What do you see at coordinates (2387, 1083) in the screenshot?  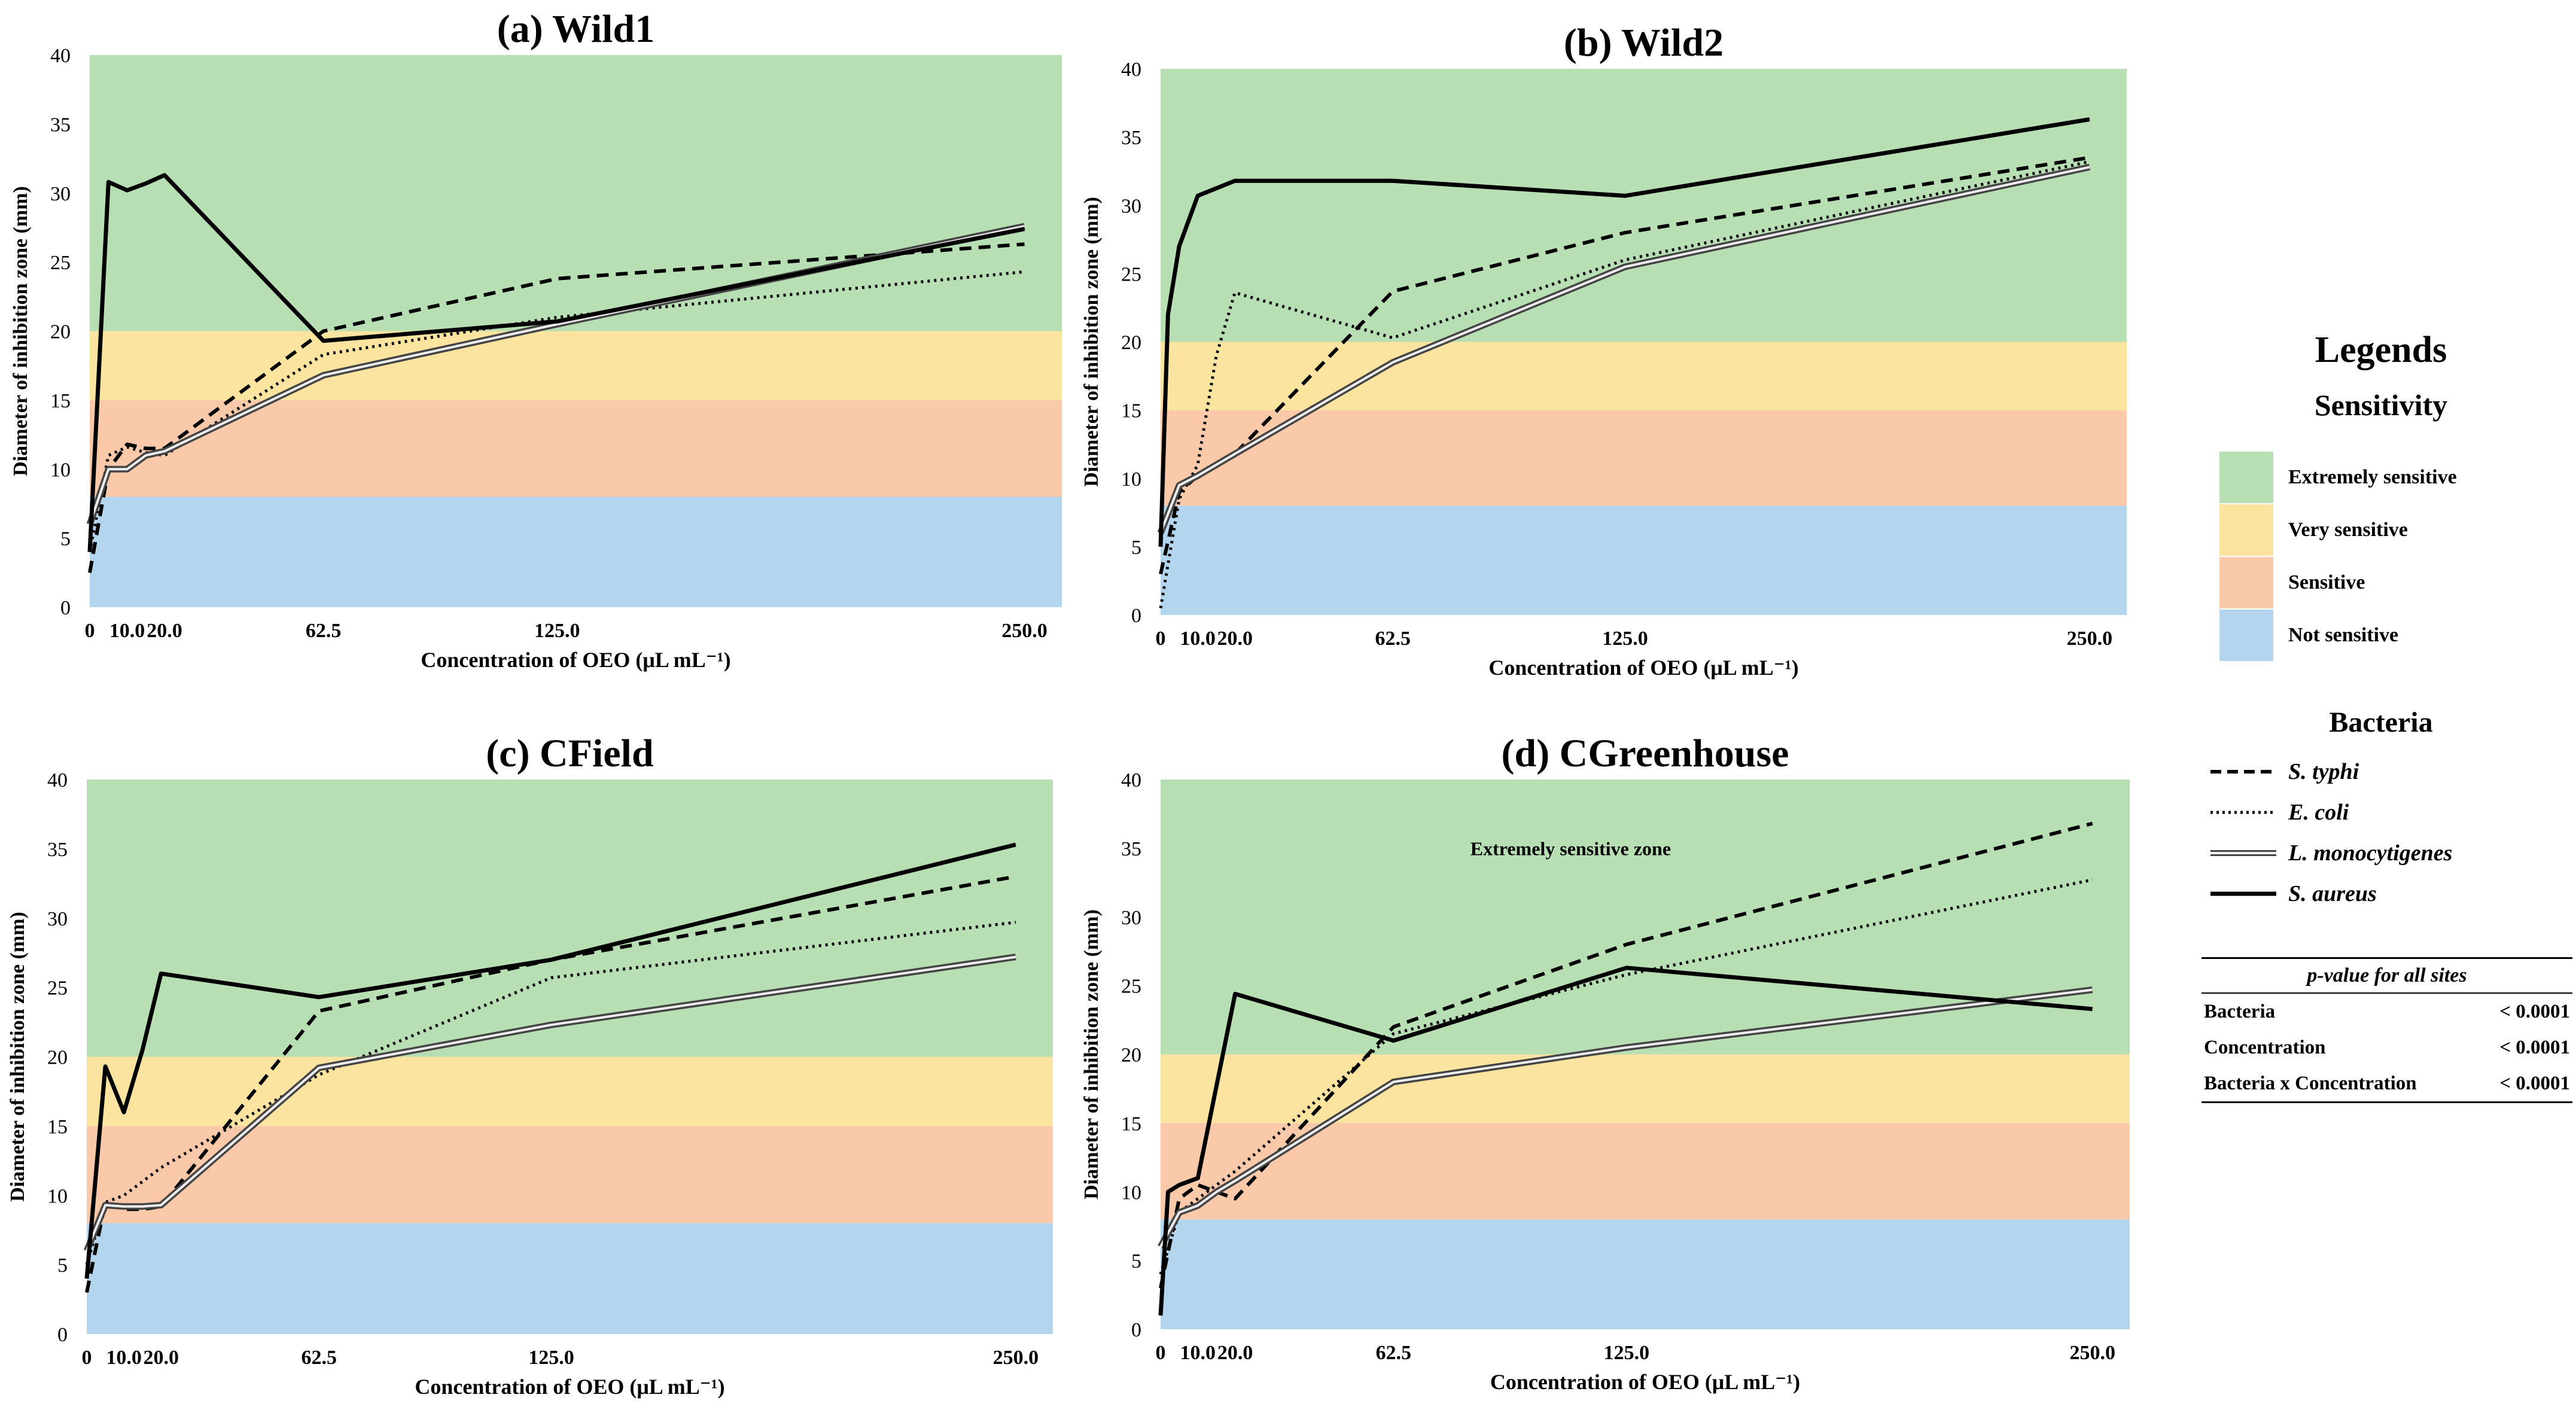 I see `pvalue-row-interaction: Bacteria x Concentration < 0.0001` at bounding box center [2387, 1083].